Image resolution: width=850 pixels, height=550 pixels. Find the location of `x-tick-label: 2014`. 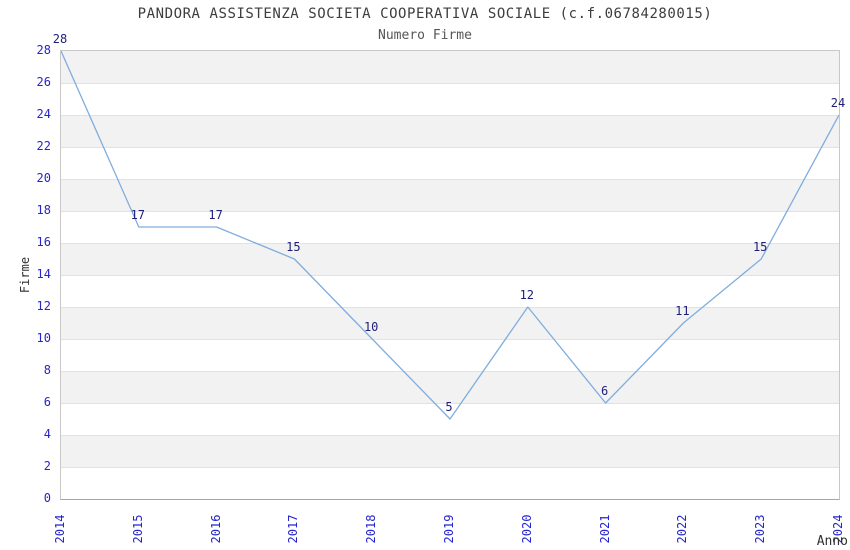

x-tick-label: 2014 is located at coordinates (60, 529).